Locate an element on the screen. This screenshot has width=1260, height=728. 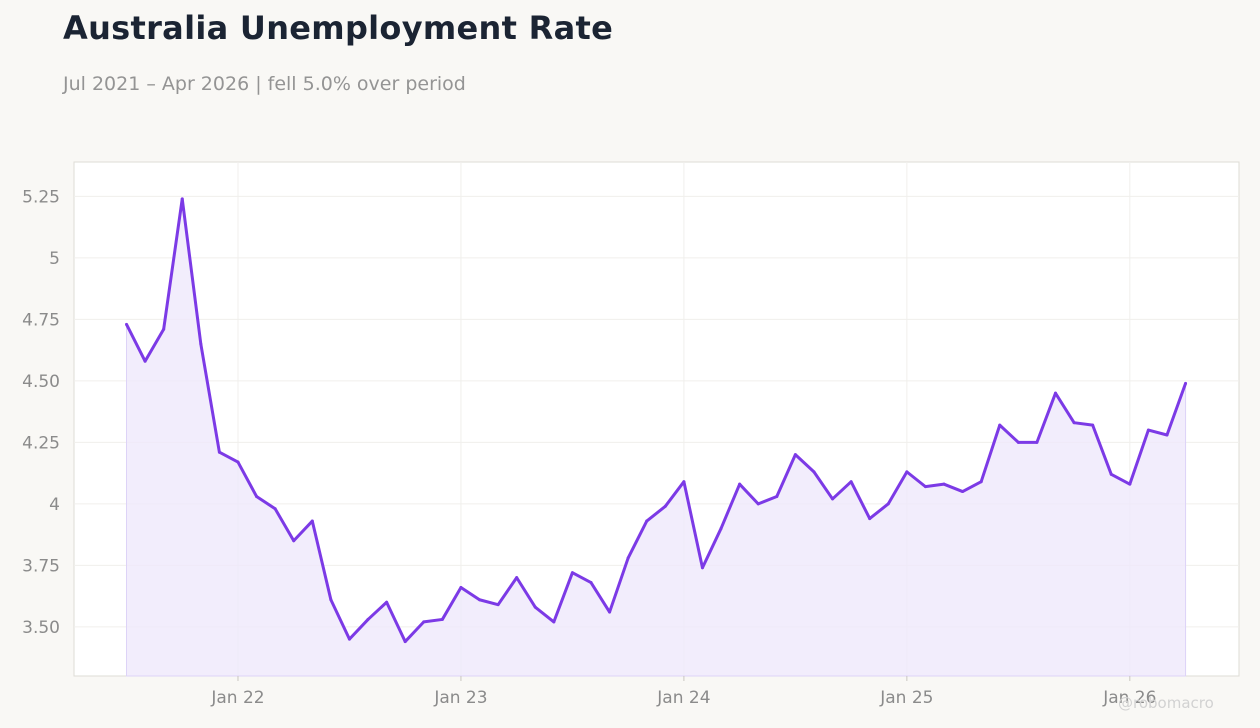
y-tick-label: 3.50 is located at coordinates (41, 628).